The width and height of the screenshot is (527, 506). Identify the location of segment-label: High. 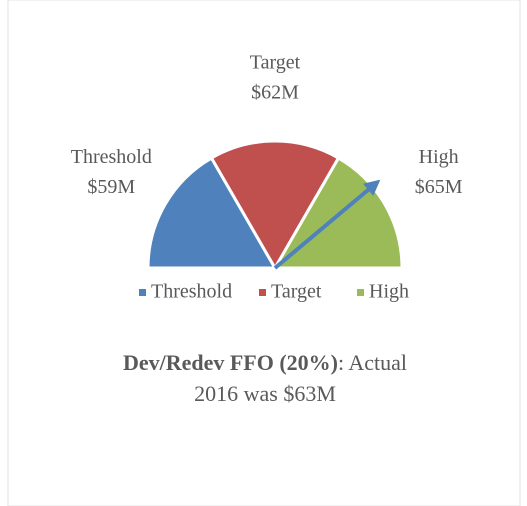
(439, 157).